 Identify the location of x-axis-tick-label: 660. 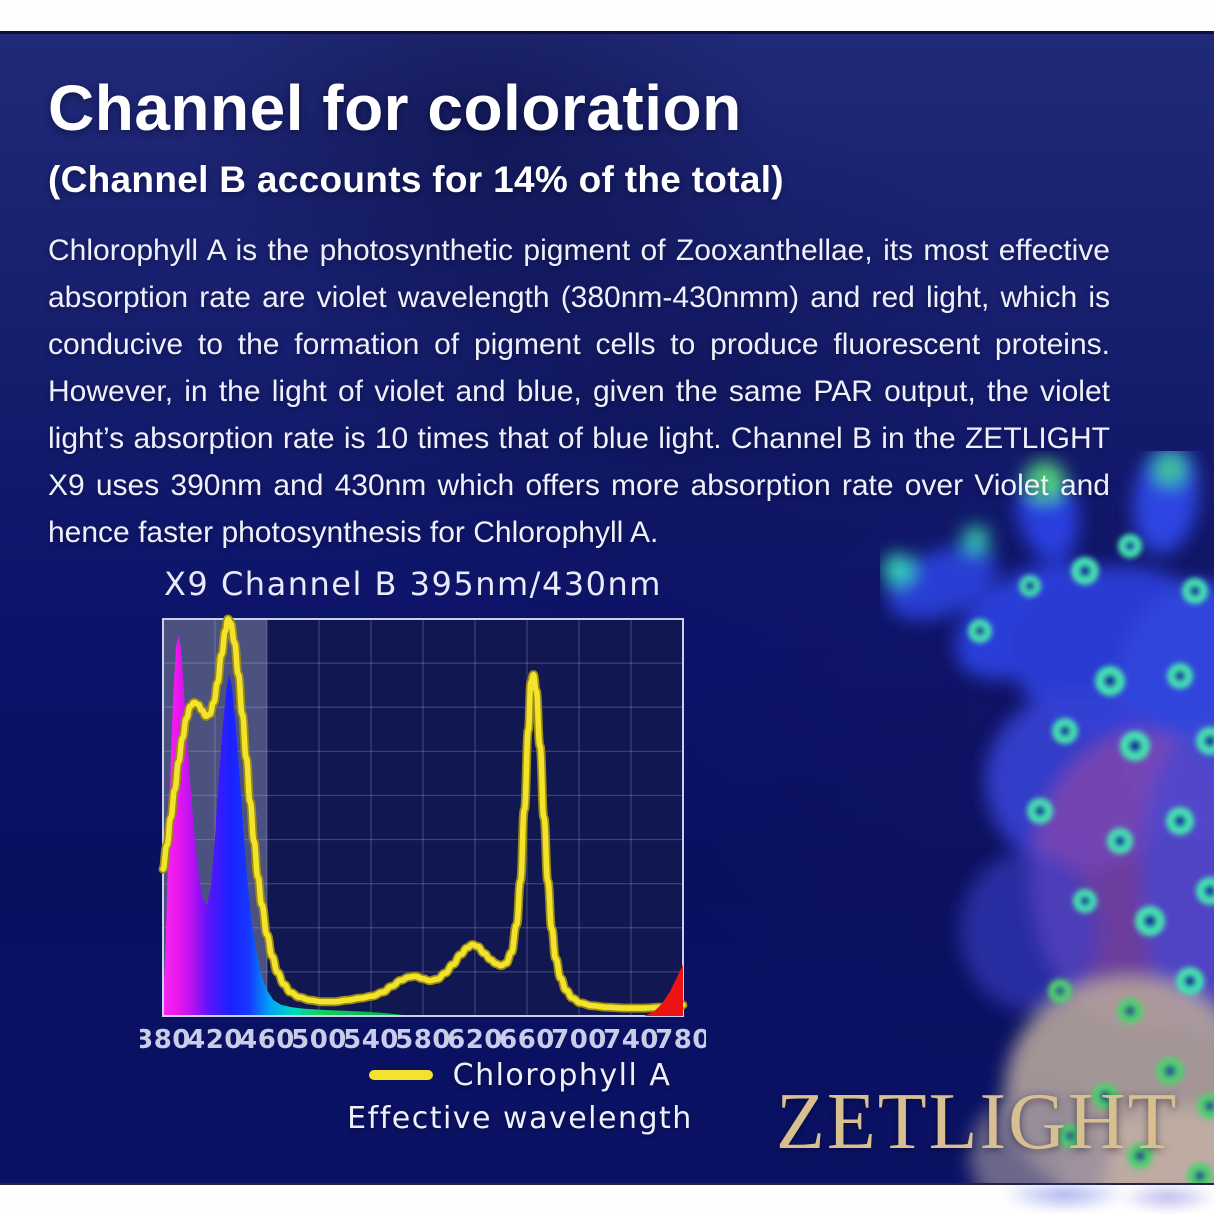
(527, 1040).